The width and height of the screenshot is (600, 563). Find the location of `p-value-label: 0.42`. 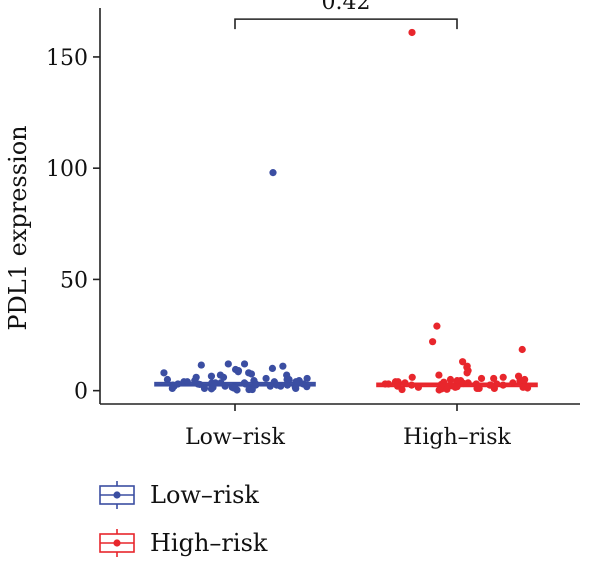

p-value-label: 0.42 is located at coordinates (346, 7).